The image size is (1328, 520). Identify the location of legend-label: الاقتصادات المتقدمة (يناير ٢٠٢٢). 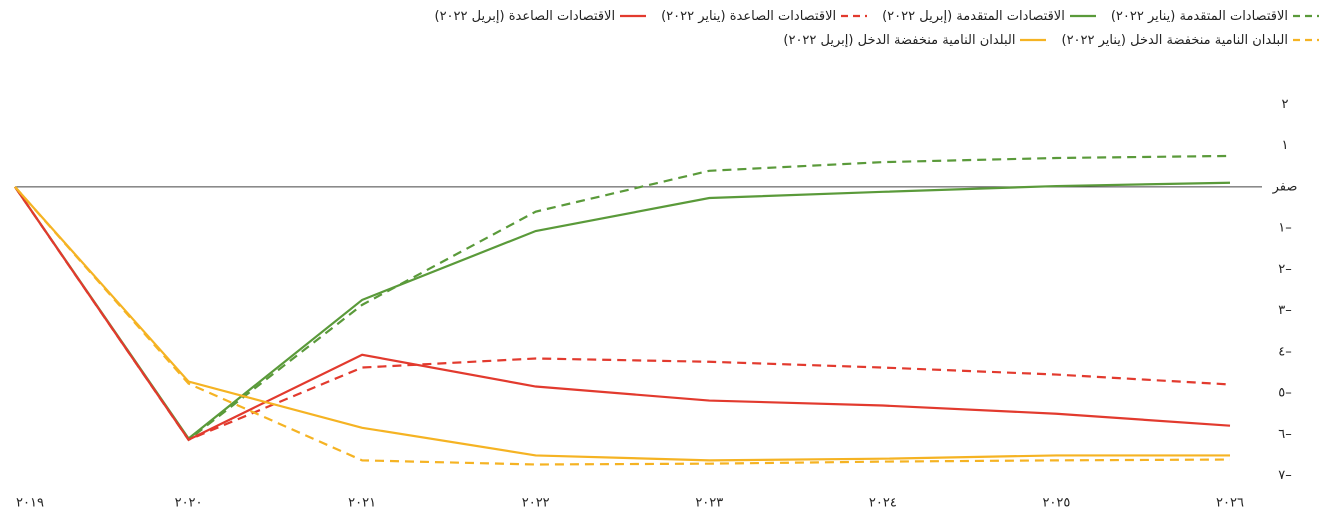
(1199, 16).